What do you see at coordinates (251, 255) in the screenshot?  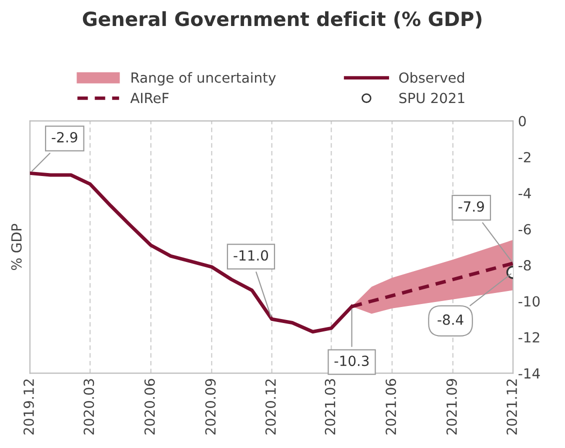 I see `annotation: -11.0` at bounding box center [251, 255].